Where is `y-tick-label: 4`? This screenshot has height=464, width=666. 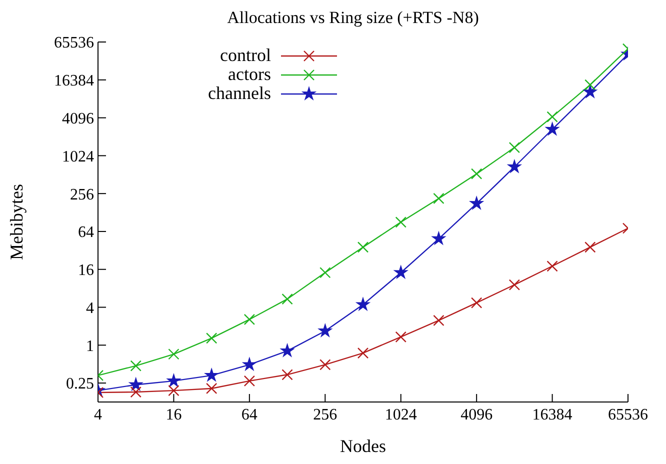 y-tick-label: 4 is located at coordinates (90, 308).